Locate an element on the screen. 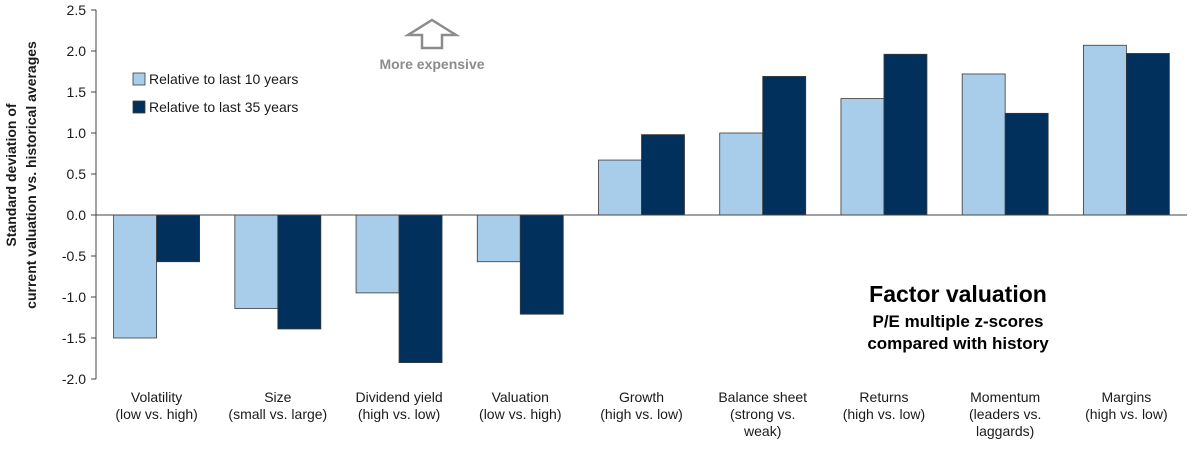 This screenshot has height=465, width=1200. x-tick-label: Margins (high vs. low) is located at coordinates (1126, 405).